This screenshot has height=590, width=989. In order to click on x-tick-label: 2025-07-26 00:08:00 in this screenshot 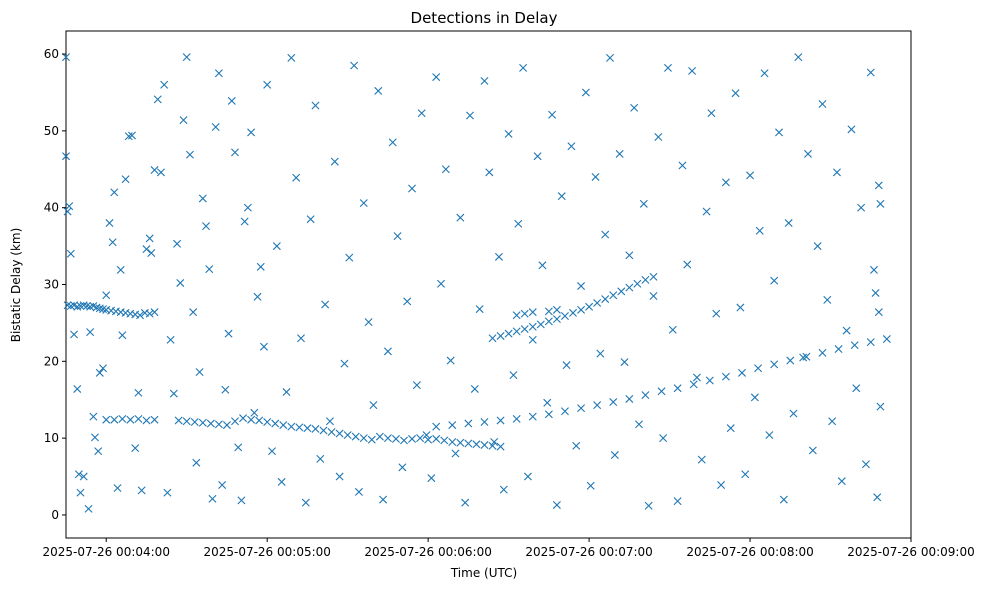, I will do `click(749, 552)`.